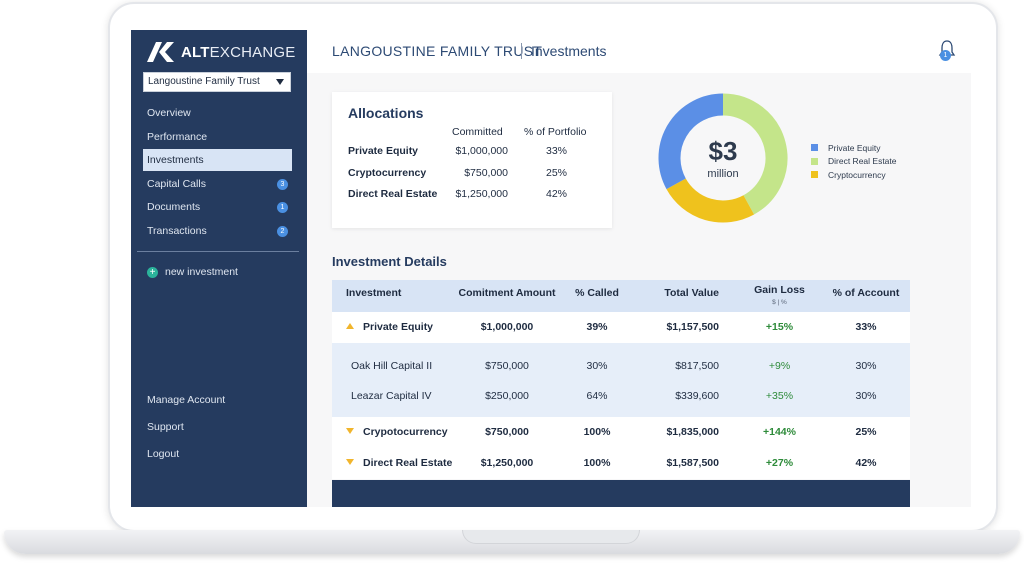 Image resolution: width=1024 pixels, height=571 pixels. I want to click on legend-label: Direct Real Estate, so click(862, 161).